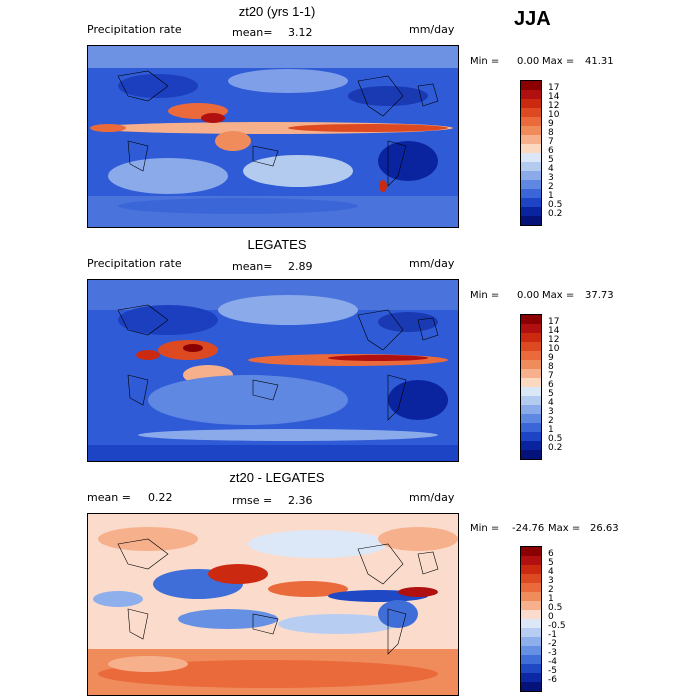  Describe the element at coordinates (528, 295) in the screenshot. I see `panel-2-min-value: 0.00` at that location.